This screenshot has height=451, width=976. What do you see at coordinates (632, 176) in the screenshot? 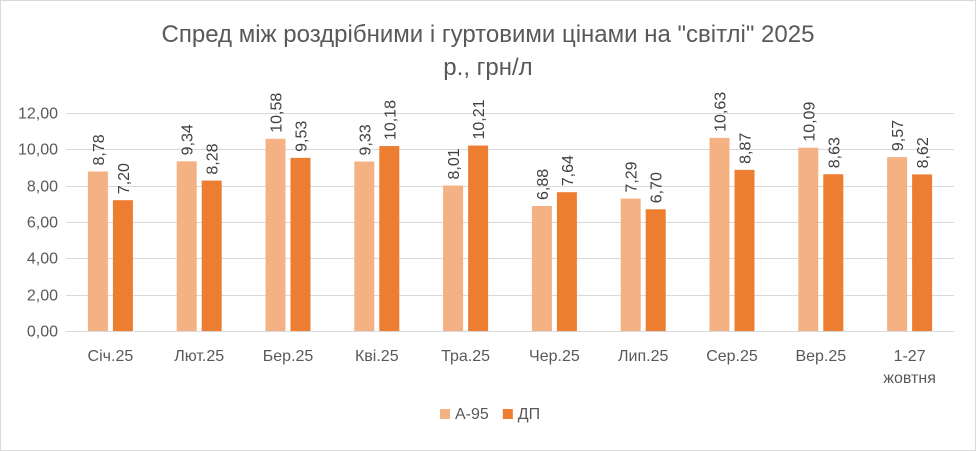
I see `data-label: 7,29` at bounding box center [632, 176].